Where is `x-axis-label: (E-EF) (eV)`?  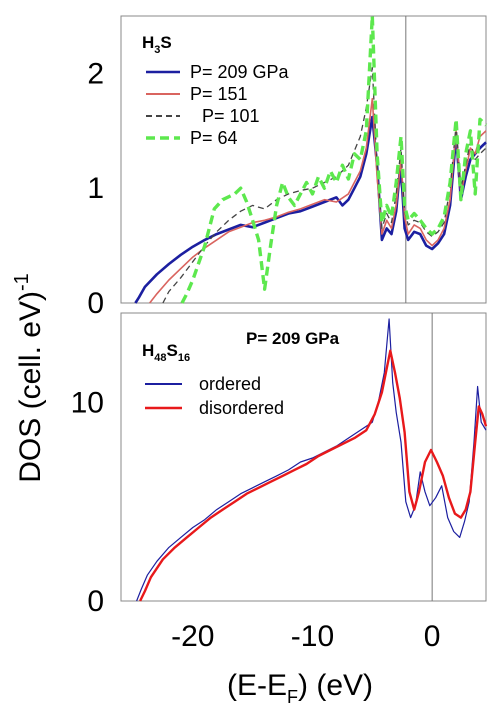 x-axis-label: (E-EF) (eV) is located at coordinates (300, 688).